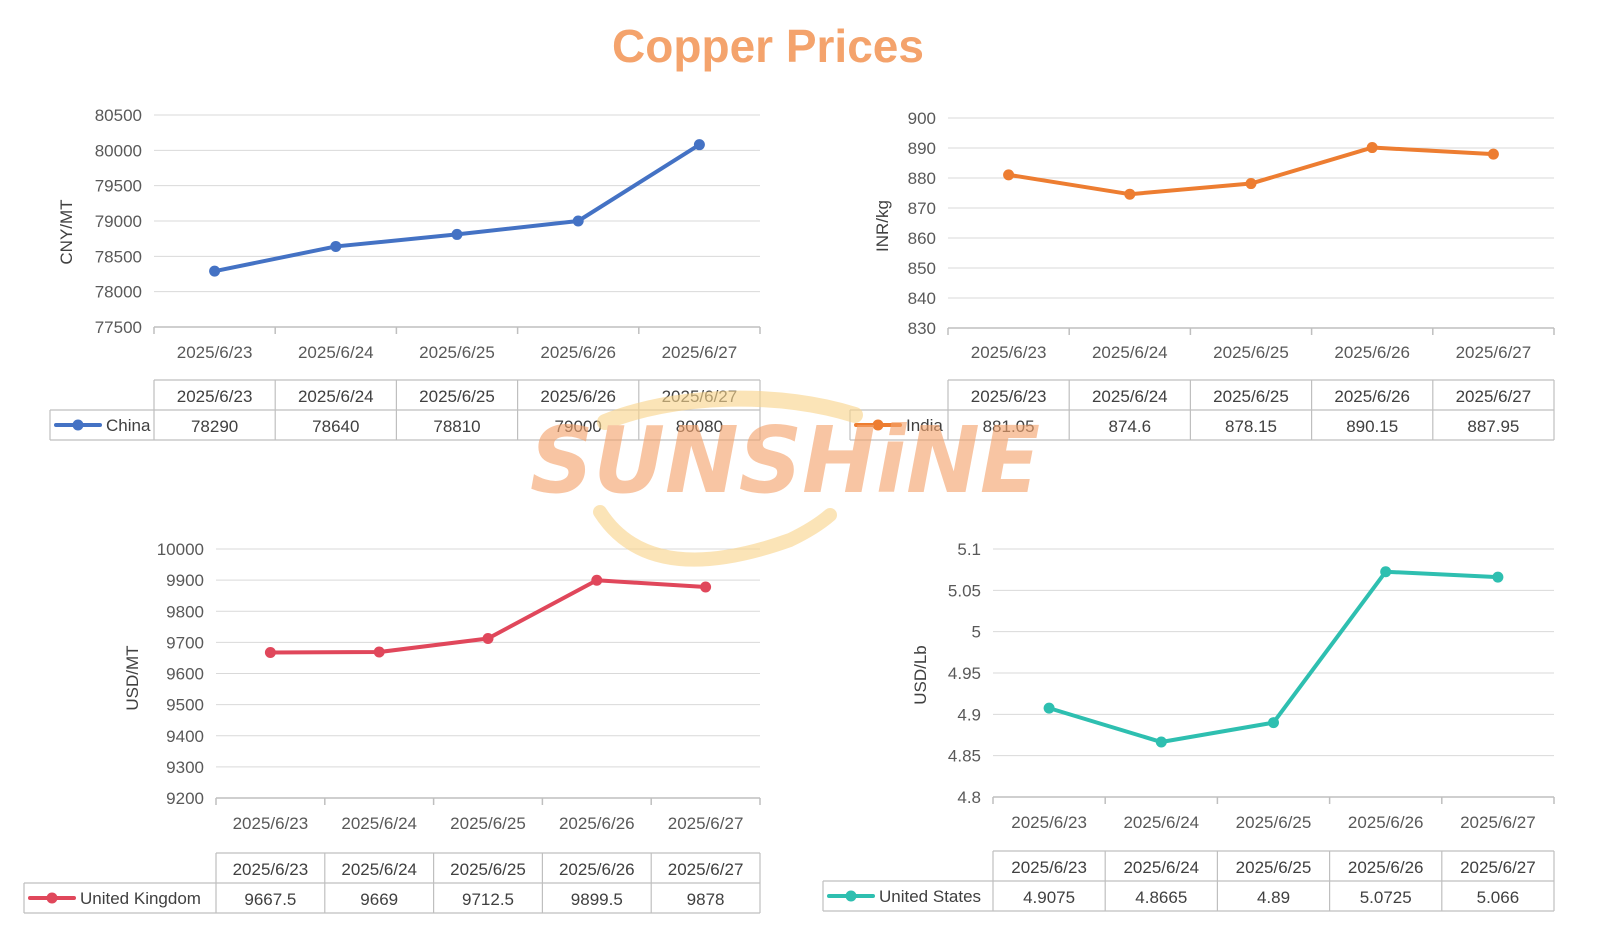 The image size is (1600, 950). I want to click on y-tick-label: 840, so click(922, 298).